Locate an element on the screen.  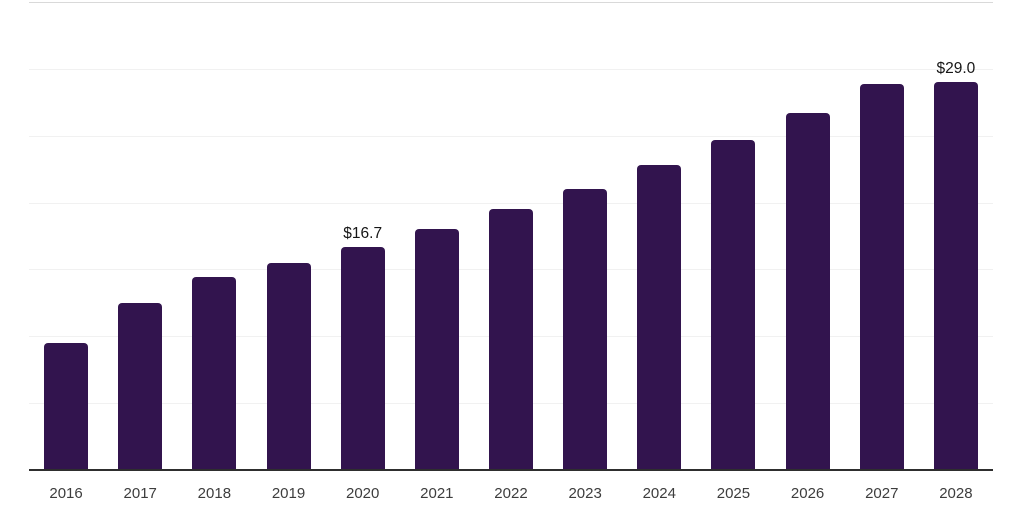
x-tick-label: 2023 is located at coordinates (585, 493).